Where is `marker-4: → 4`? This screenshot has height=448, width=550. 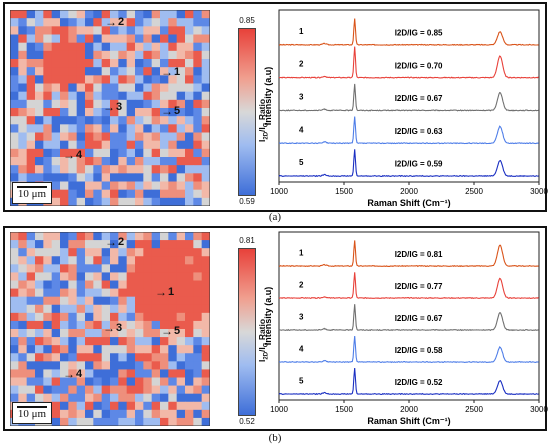 marker-4: → 4 is located at coordinates (73, 374).